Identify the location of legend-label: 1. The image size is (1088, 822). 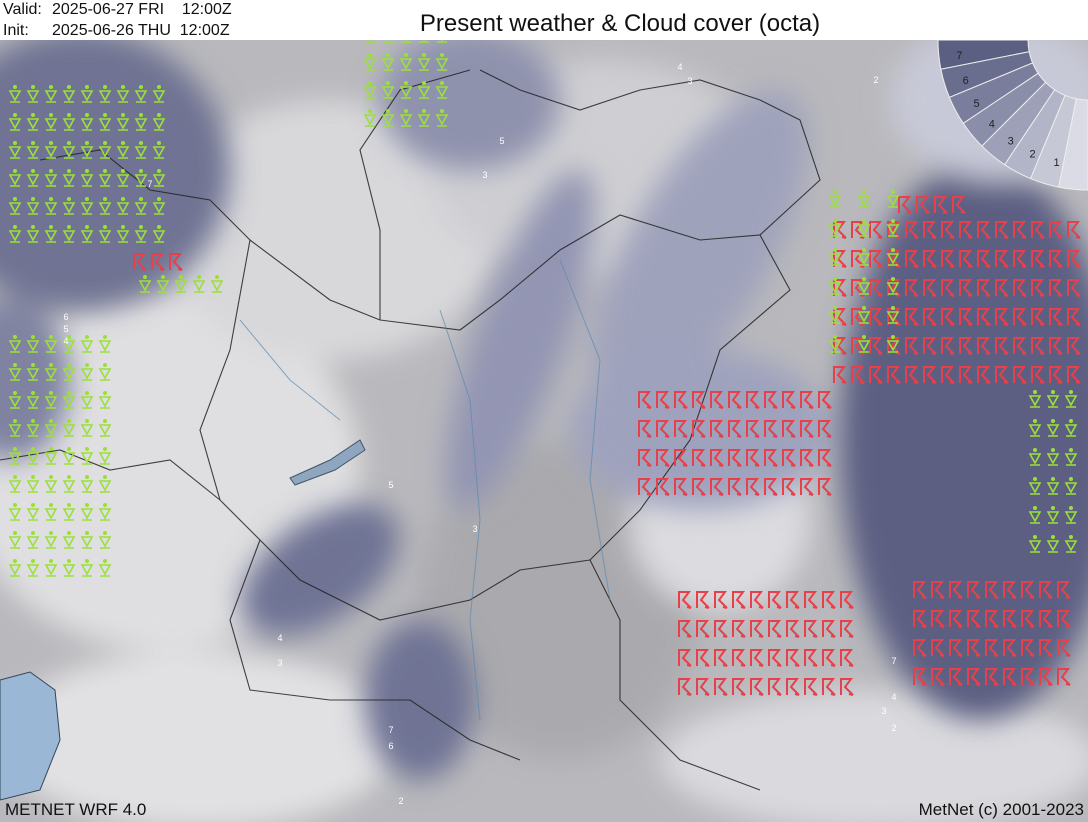
(1056, 163).